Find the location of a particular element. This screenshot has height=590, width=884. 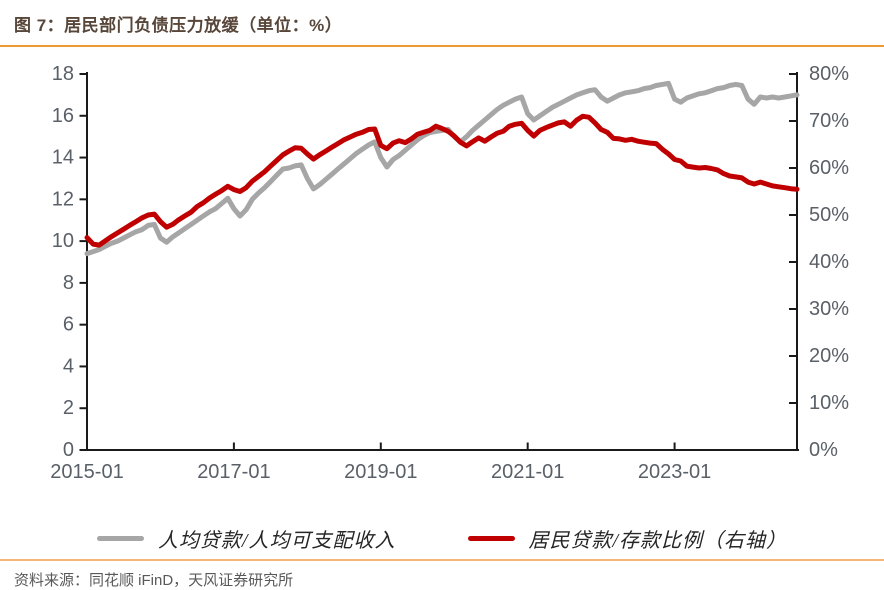

legend-swatch-red-line is located at coordinates (491, 538).